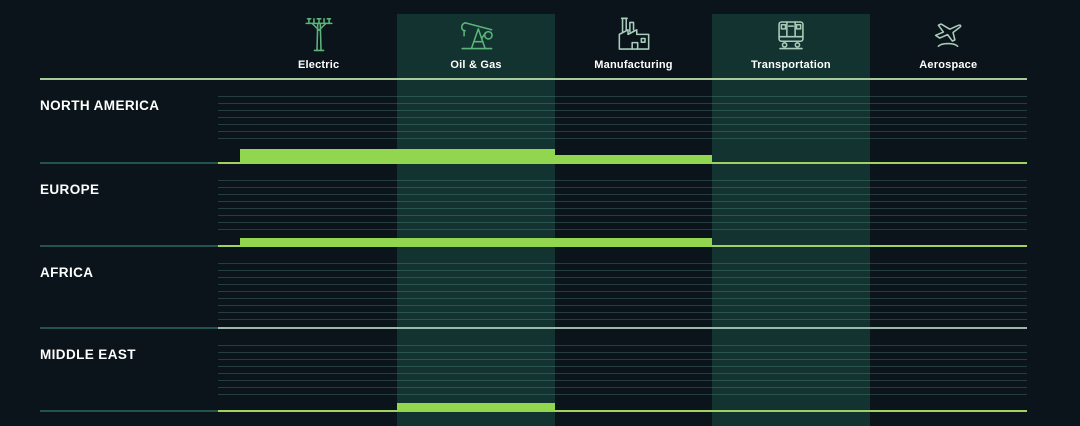 Image resolution: width=1080 pixels, height=426 pixels. Describe the element at coordinates (319, 65) in the screenshot. I see `column-label: Electric` at that location.